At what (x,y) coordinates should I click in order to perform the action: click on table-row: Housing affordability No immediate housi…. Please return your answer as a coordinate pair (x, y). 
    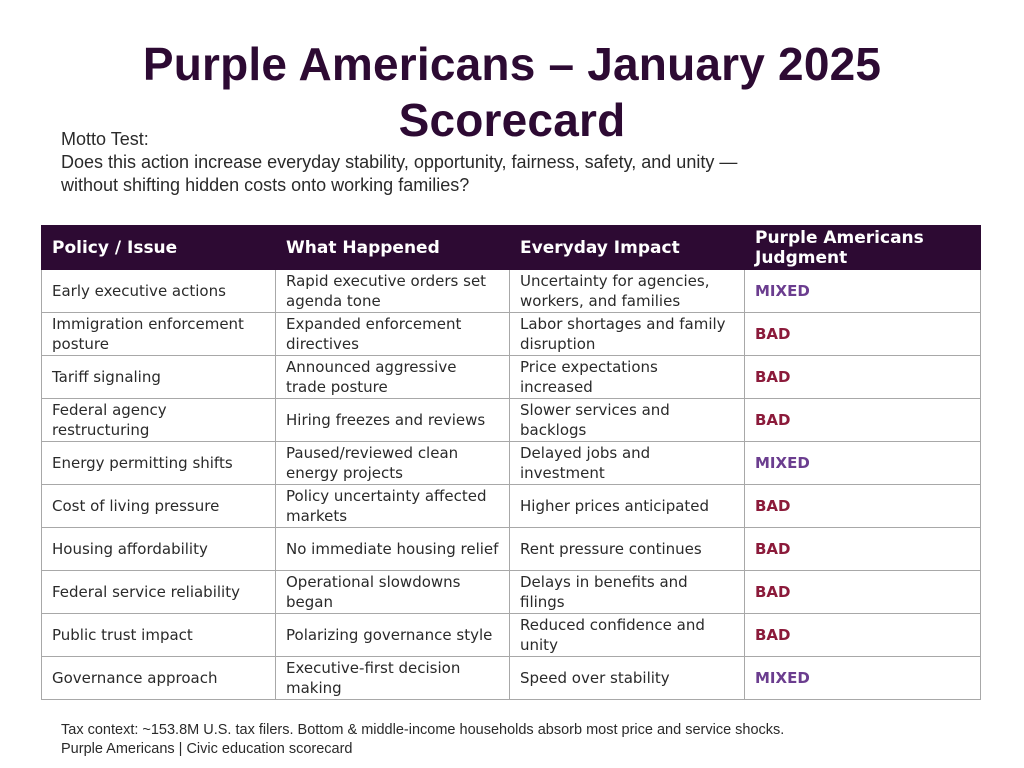
    Looking at the image, I should click on (511, 549).